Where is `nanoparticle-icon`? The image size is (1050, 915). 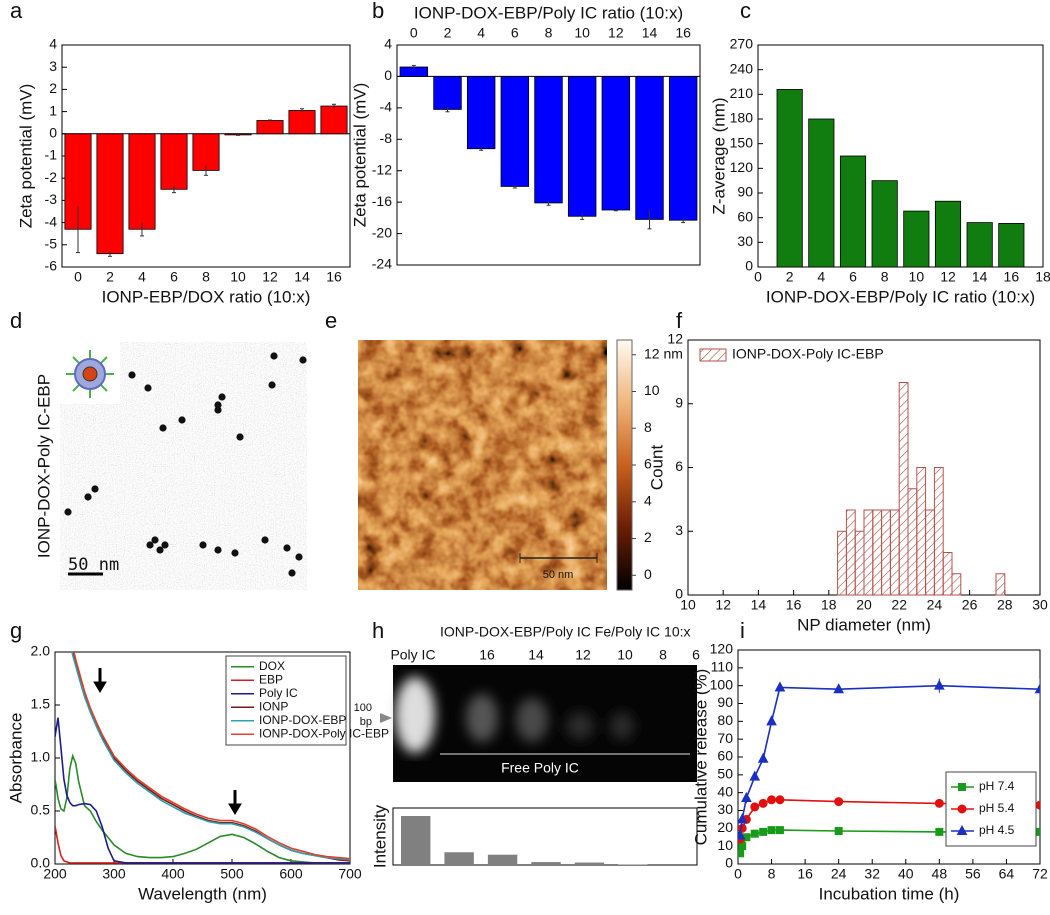 nanoparticle-icon is located at coordinates (90, 374).